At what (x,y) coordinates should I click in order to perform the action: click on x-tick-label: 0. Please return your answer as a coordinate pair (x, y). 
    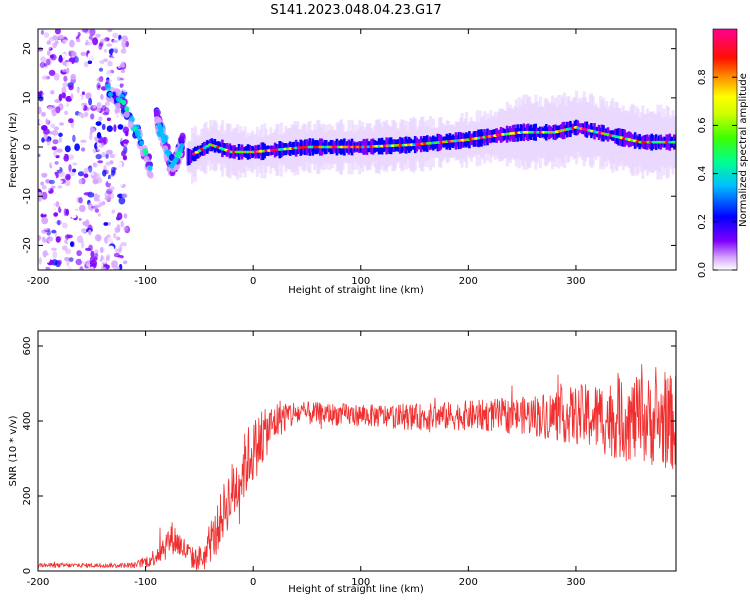
    Looking at the image, I should click on (253, 281).